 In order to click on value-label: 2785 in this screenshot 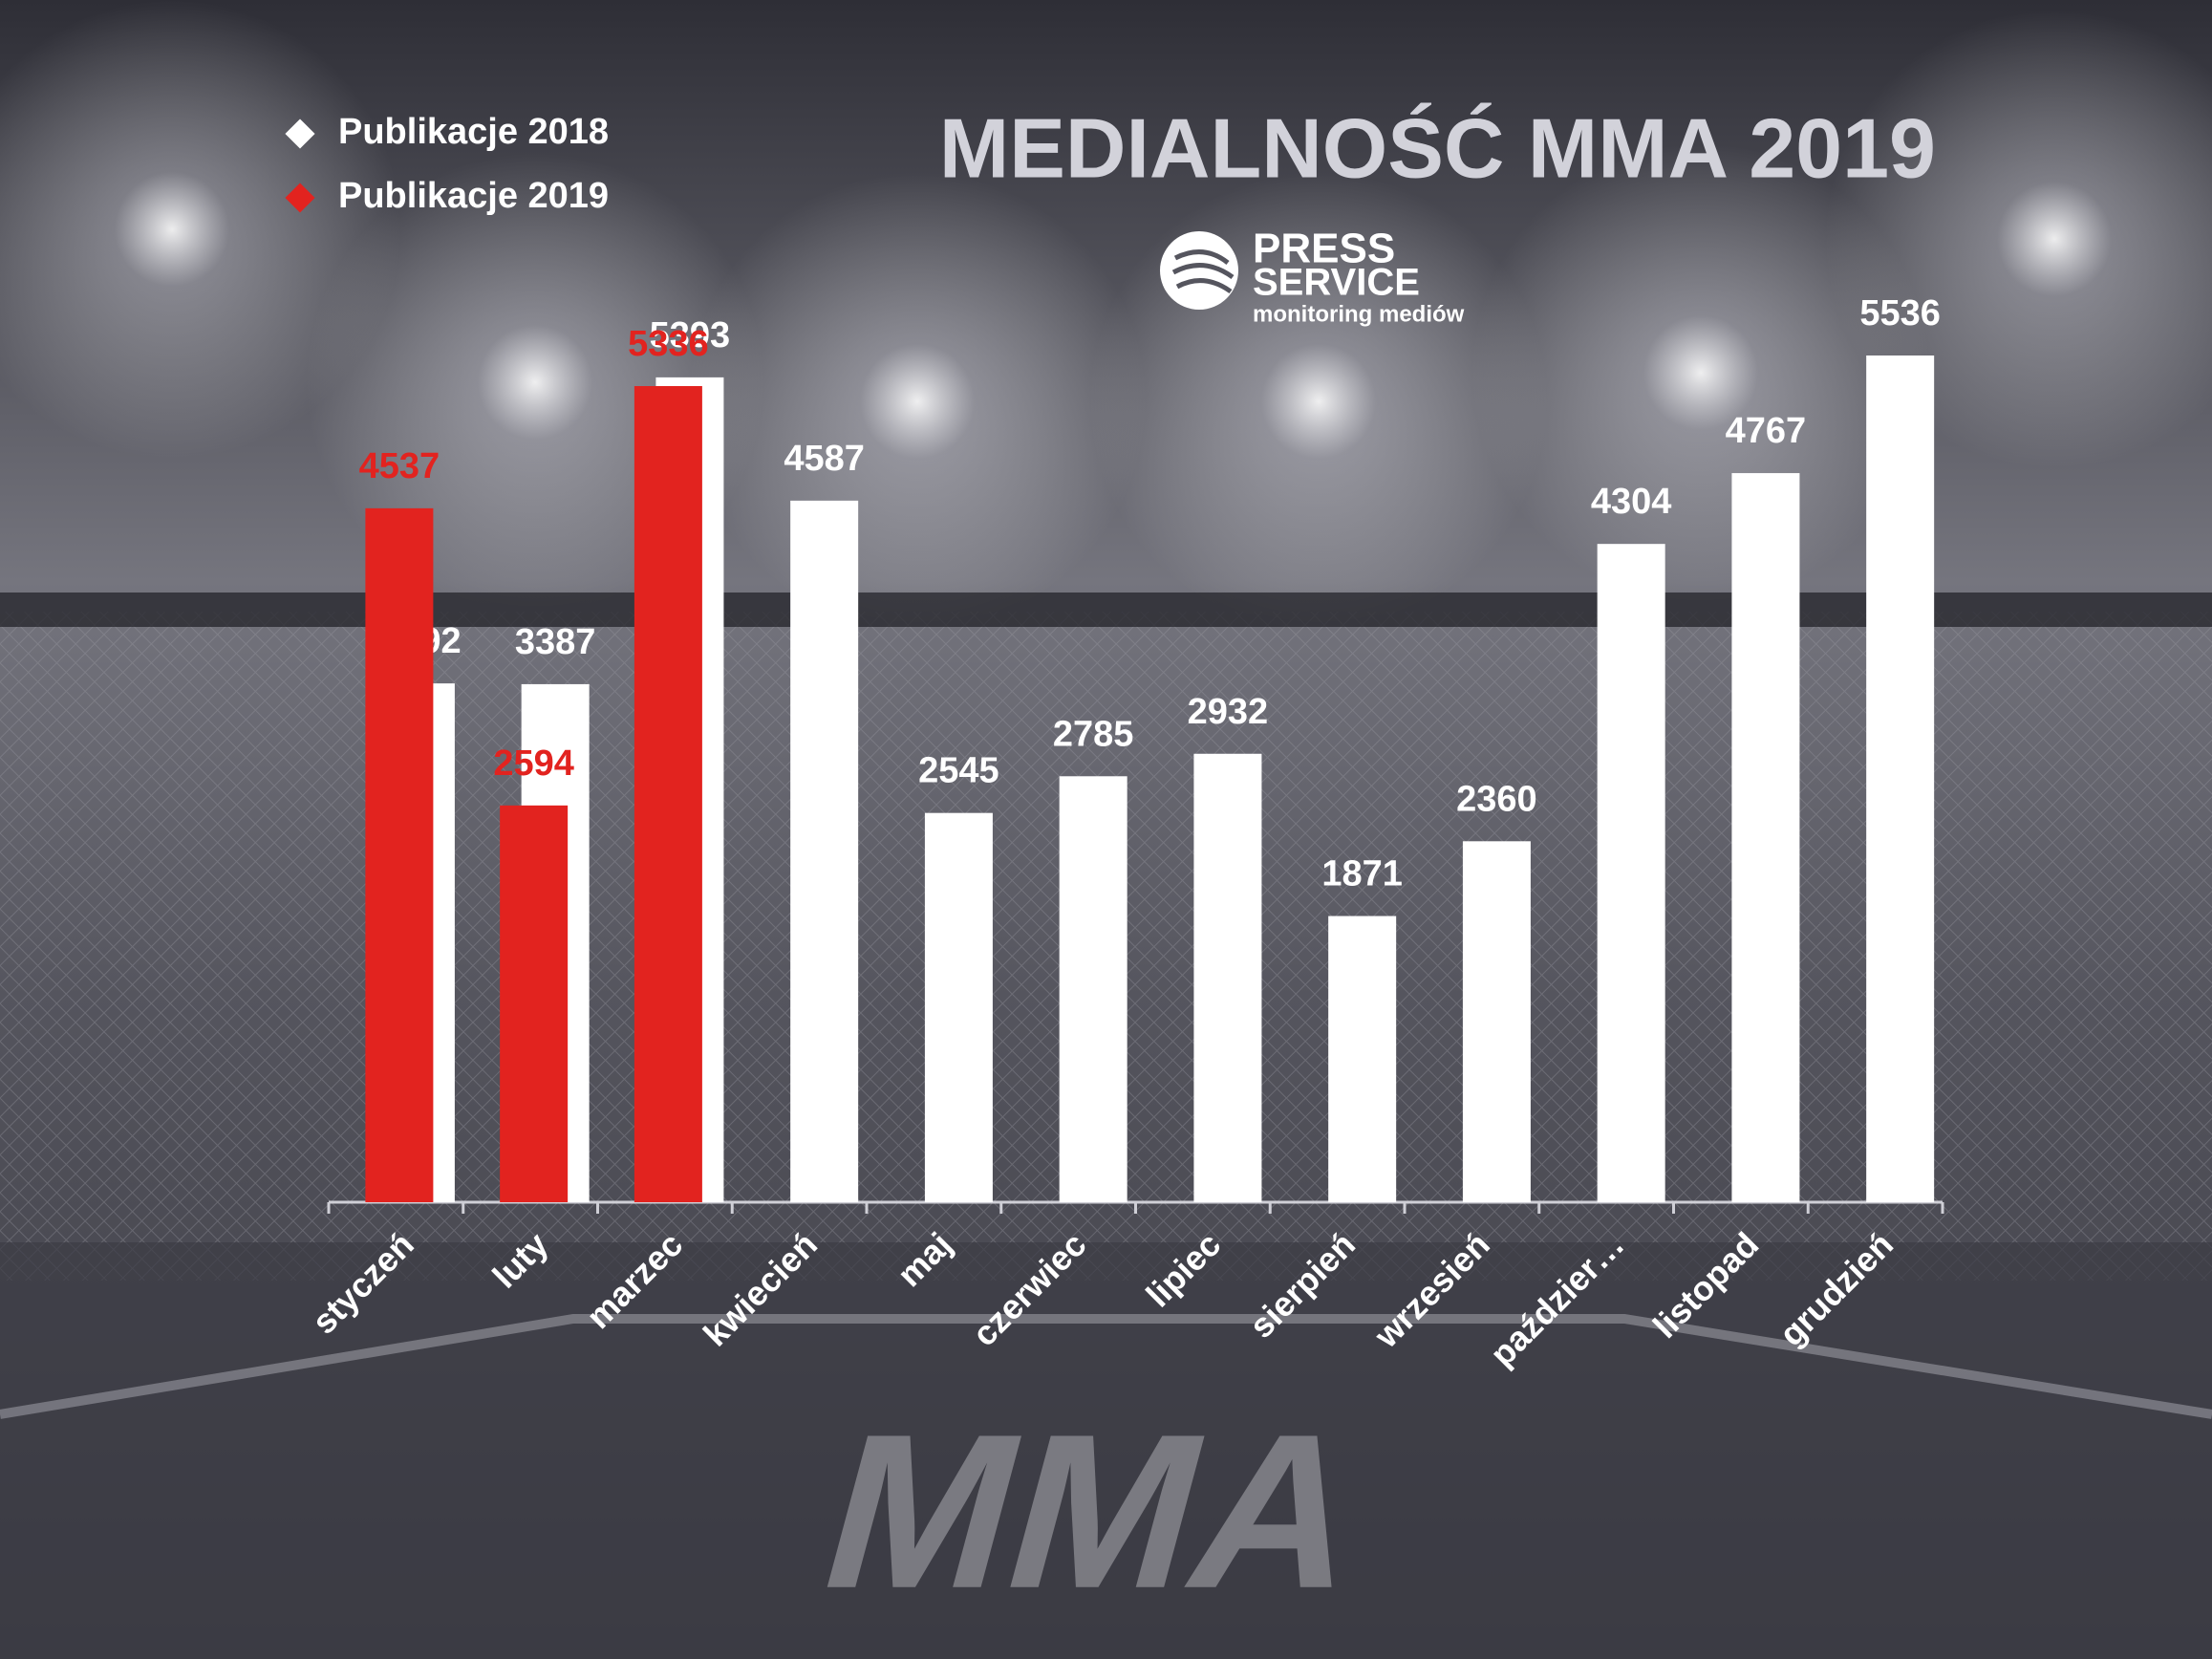, I will do `click(1093, 734)`.